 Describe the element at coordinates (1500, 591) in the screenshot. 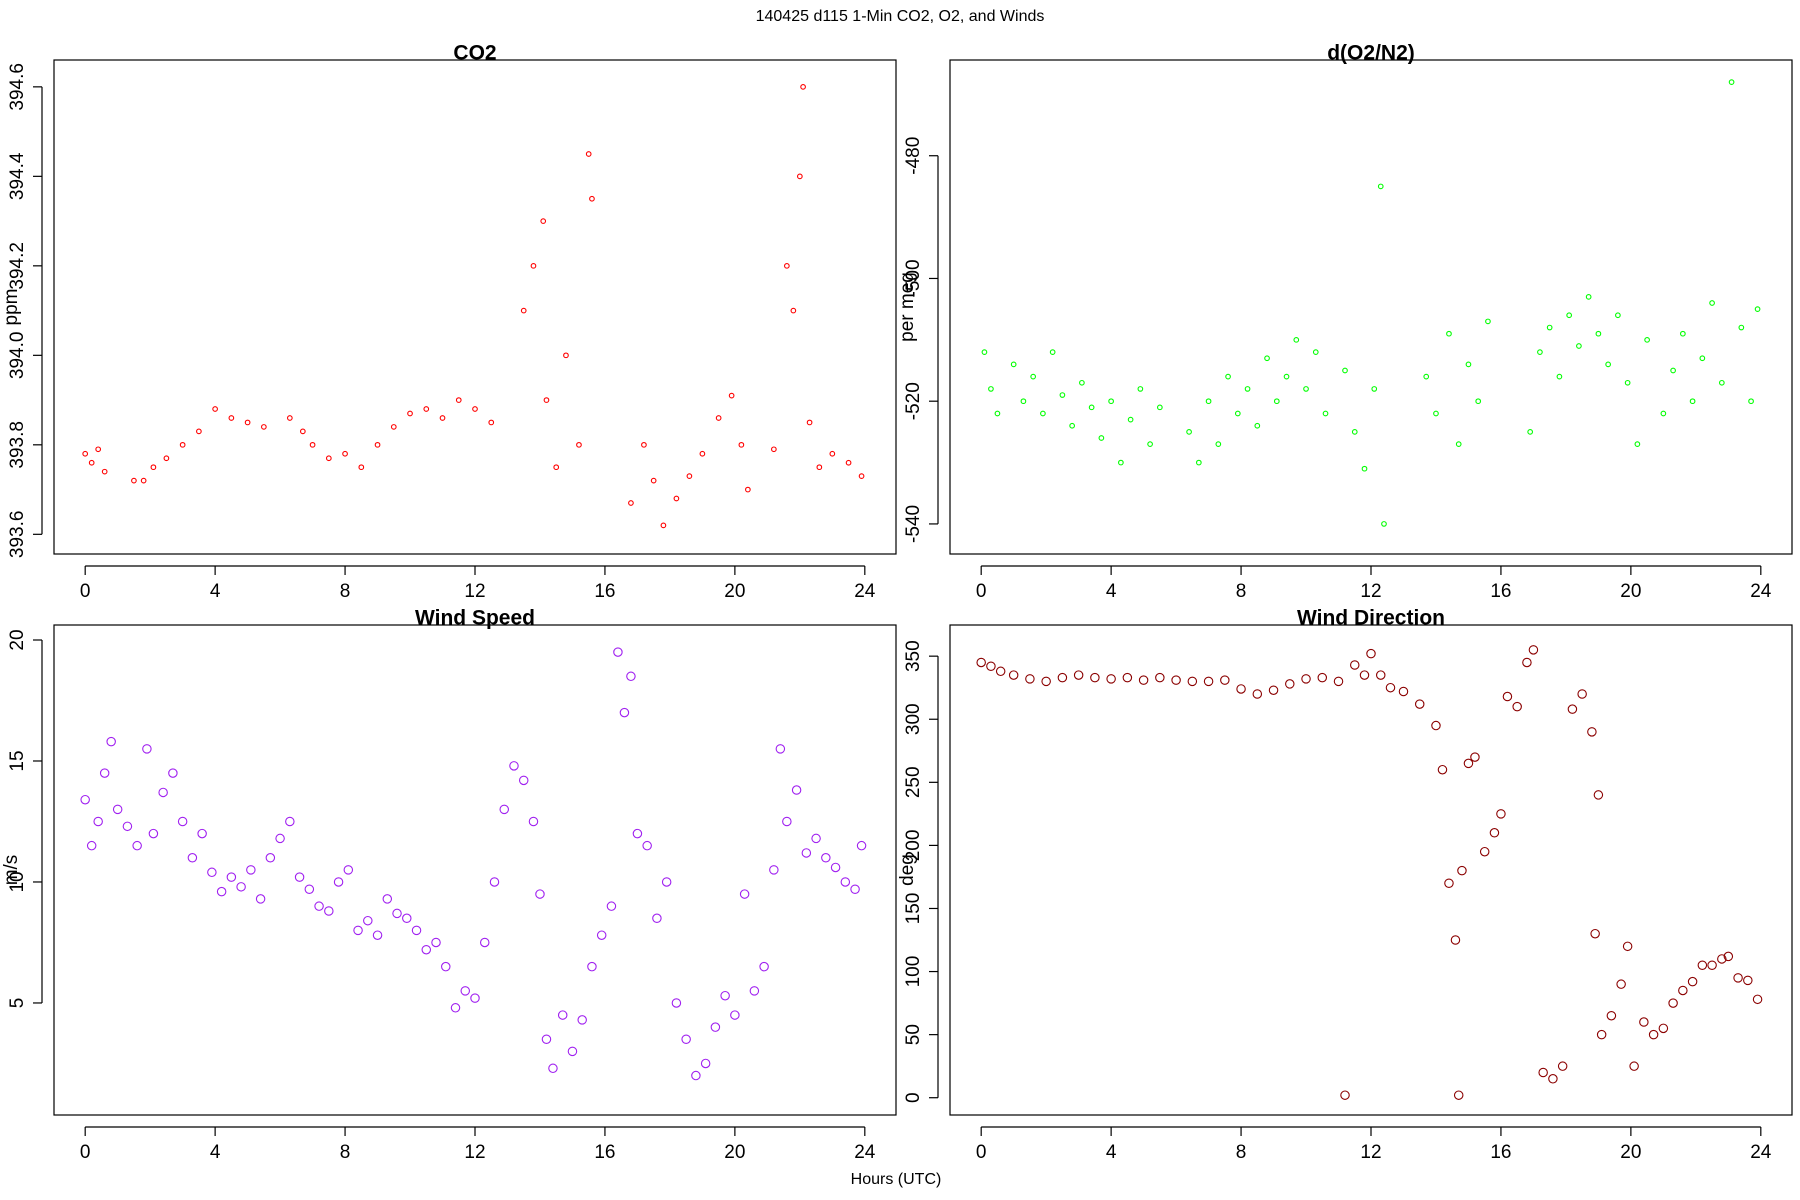

I see `x-tick-label: 16` at that location.